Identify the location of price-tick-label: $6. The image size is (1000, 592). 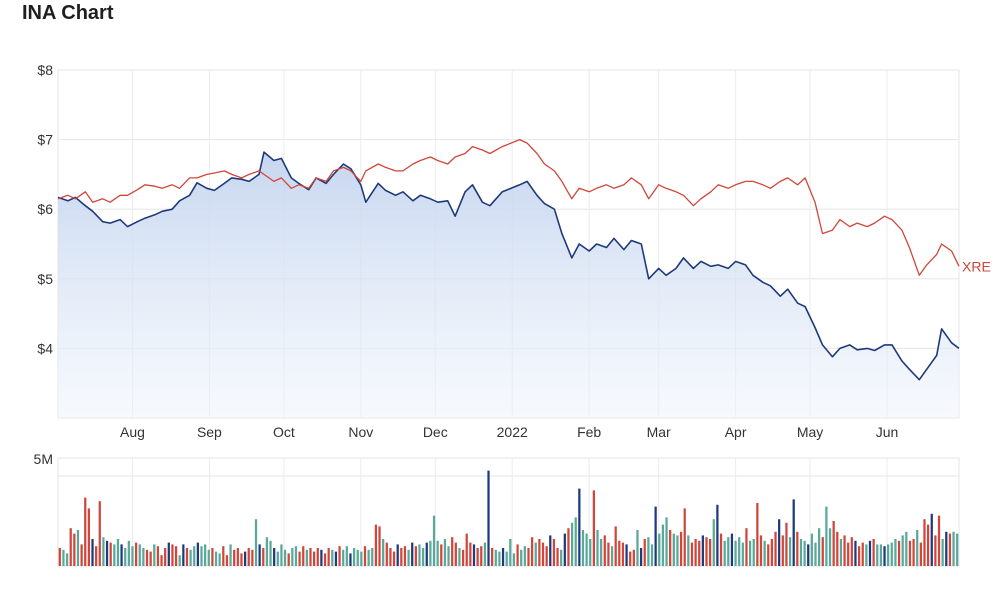
(45, 209).